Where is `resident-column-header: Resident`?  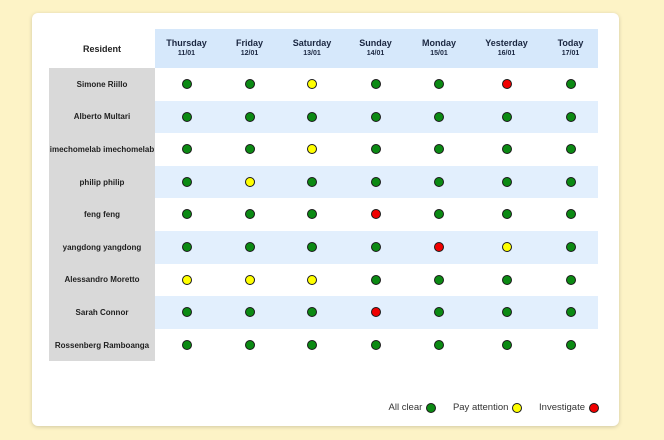 resident-column-header: Resident is located at coordinates (102, 48).